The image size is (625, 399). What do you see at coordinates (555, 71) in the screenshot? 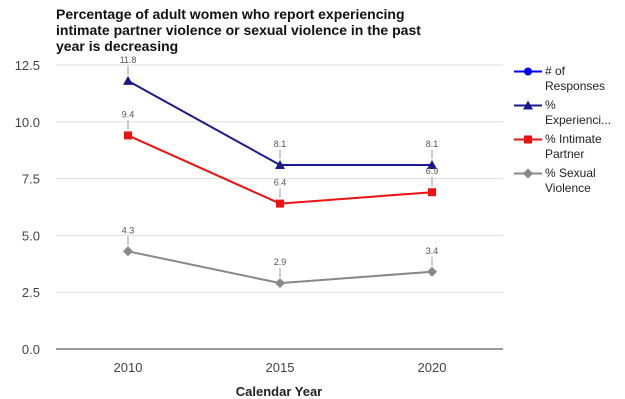
I see `legend-label-line: # of` at bounding box center [555, 71].